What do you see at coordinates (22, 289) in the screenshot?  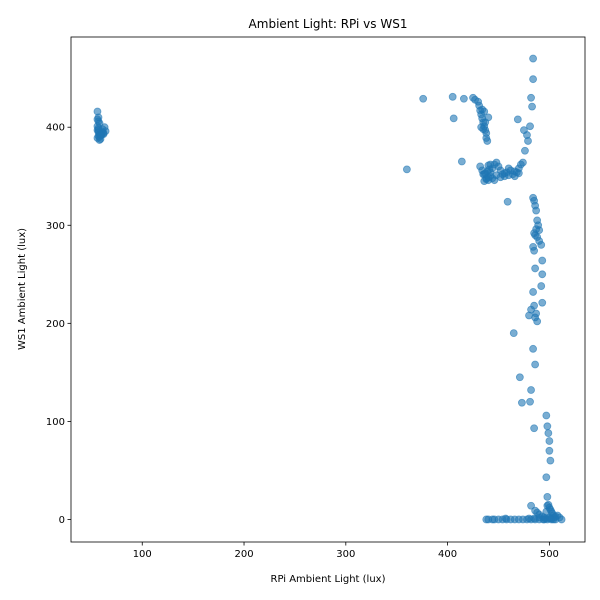 I see `y-axis-label: WS1 Ambient Light (lux)` at bounding box center [22, 289].